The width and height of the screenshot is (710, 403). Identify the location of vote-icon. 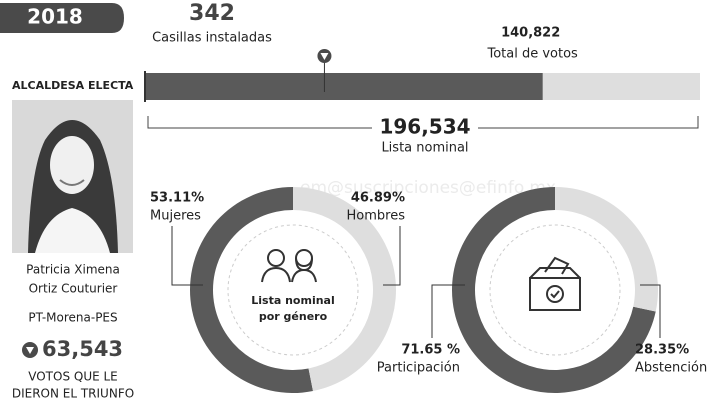
(30, 350).